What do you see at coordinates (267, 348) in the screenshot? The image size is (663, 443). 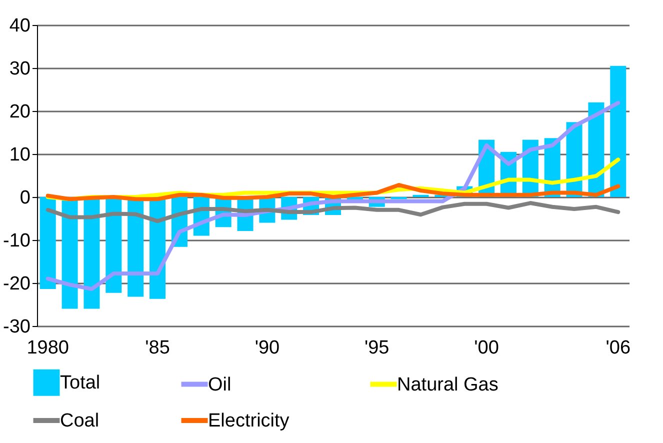 I see `x-tick-label: '90` at bounding box center [267, 348].